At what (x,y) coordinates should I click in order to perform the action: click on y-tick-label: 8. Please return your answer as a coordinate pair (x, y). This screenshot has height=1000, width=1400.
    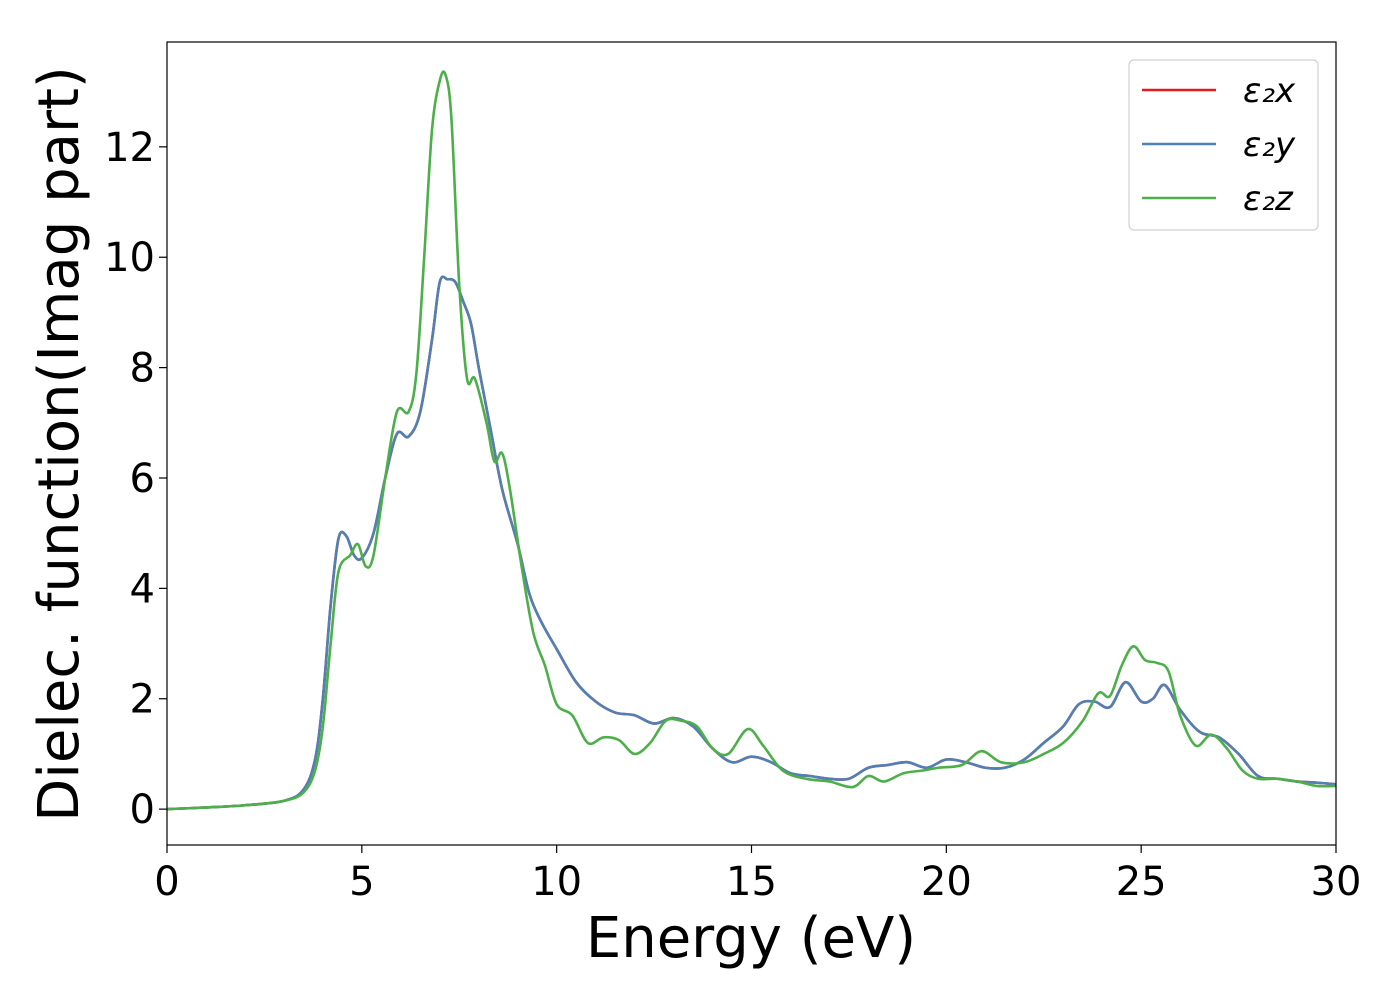
    Looking at the image, I should click on (142, 369).